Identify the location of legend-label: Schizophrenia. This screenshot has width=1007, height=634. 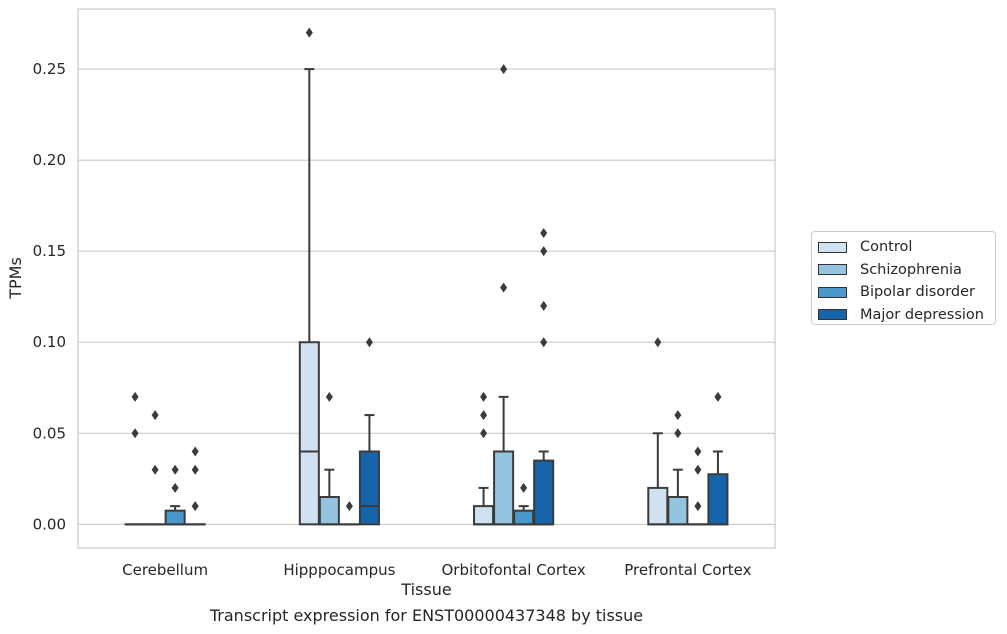
(911, 269).